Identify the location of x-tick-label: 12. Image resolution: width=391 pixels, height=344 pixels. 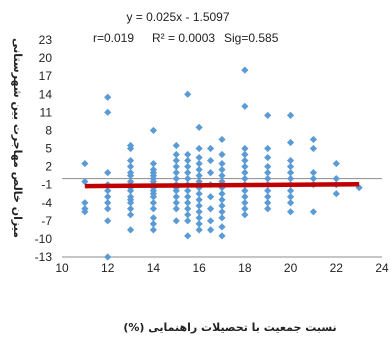
(108, 268).